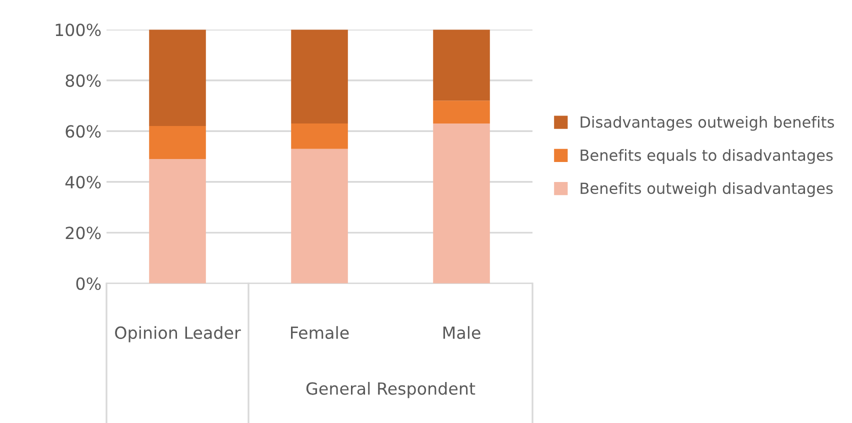  I want to click on legend-label: Benefits equals to disadvantages, so click(706, 156).